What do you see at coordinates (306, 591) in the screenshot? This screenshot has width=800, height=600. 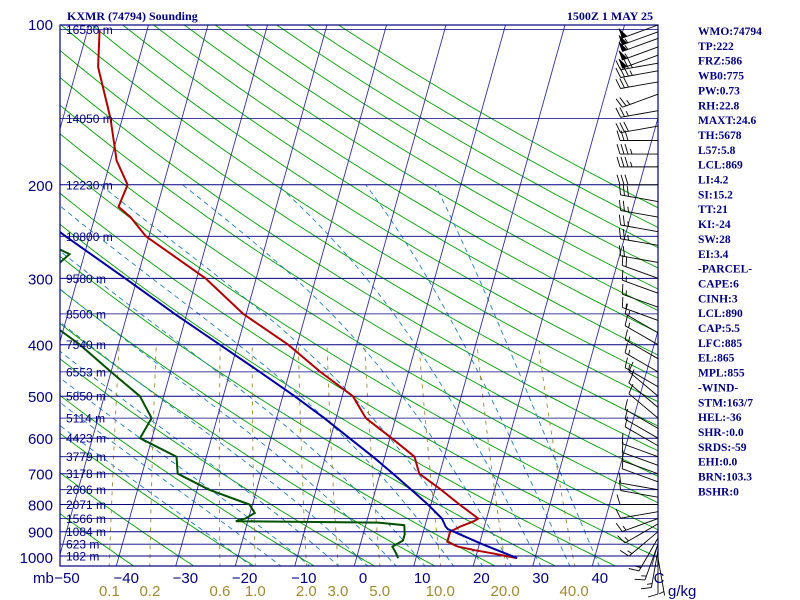 I see `mixing-ratio-tick-label: 2.0` at bounding box center [306, 591].